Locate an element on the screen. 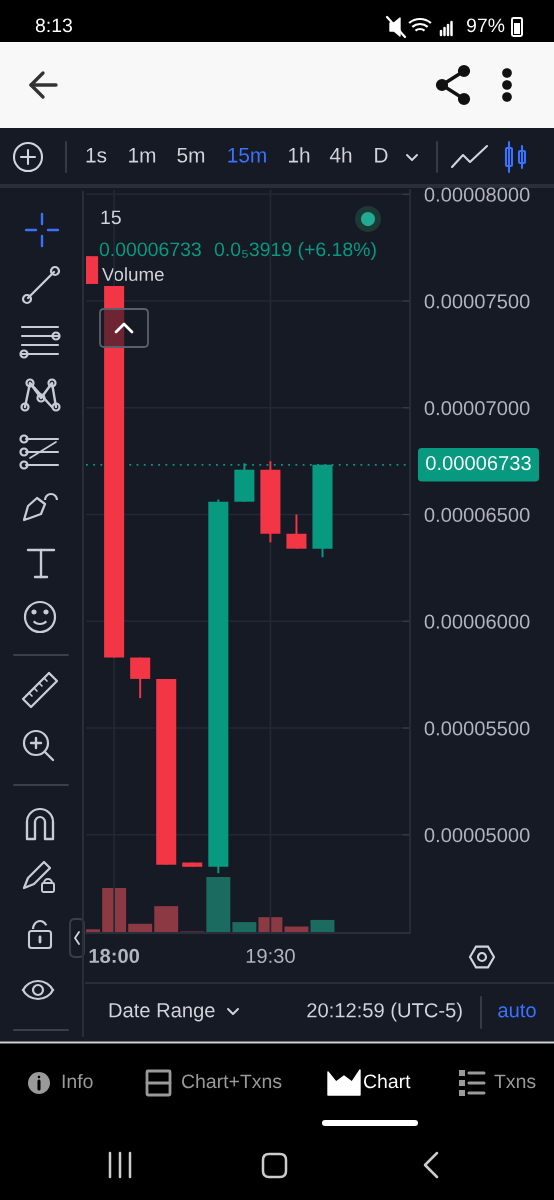 This screenshot has width=554, height=1200. y-tick-label: 0.00006000 is located at coordinates (477, 621).